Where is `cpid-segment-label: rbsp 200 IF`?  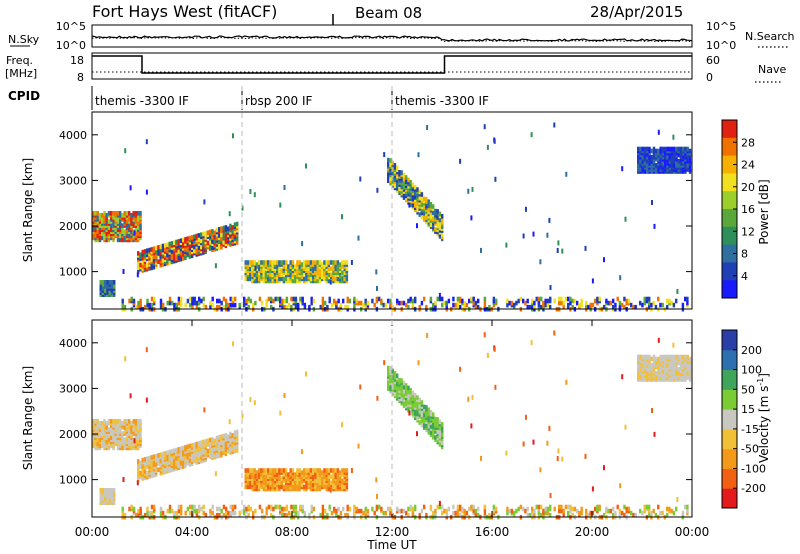 cpid-segment-label: rbsp 200 IF is located at coordinates (278, 101).